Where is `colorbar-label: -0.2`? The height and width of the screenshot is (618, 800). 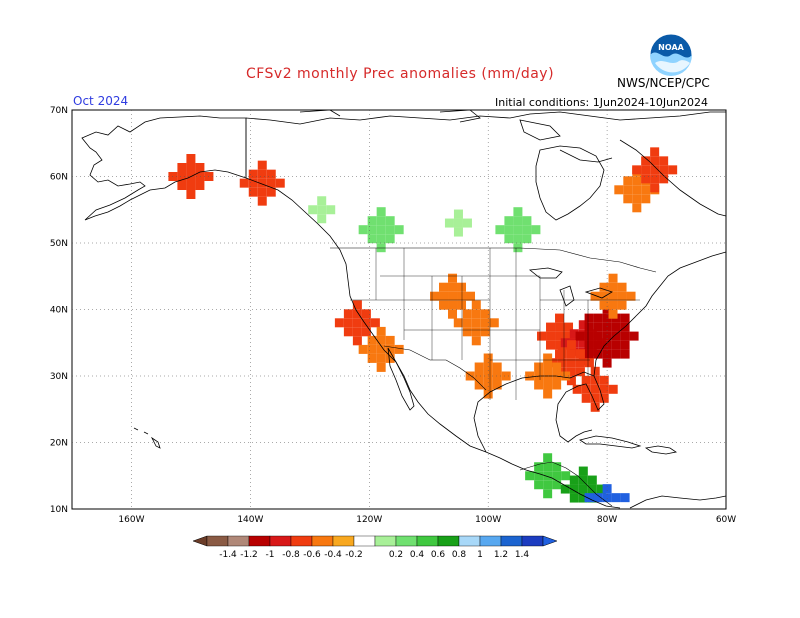 colorbar-label: -0.2 is located at coordinates (354, 555).